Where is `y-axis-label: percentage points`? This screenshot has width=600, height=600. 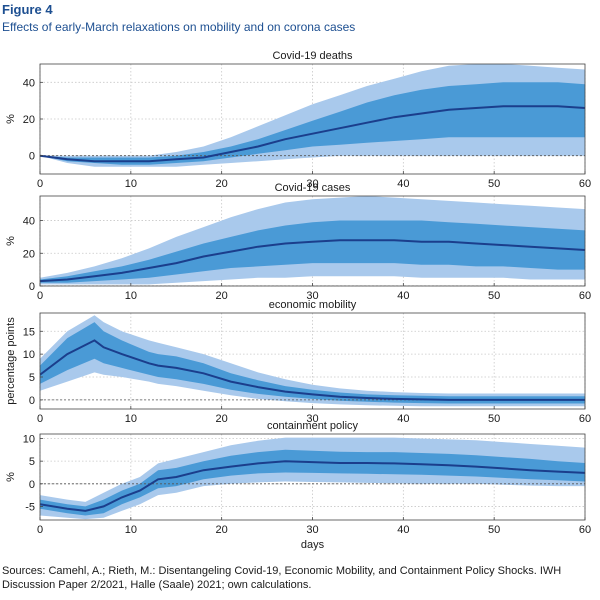 y-axis-label: percentage points is located at coordinates (11, 361).